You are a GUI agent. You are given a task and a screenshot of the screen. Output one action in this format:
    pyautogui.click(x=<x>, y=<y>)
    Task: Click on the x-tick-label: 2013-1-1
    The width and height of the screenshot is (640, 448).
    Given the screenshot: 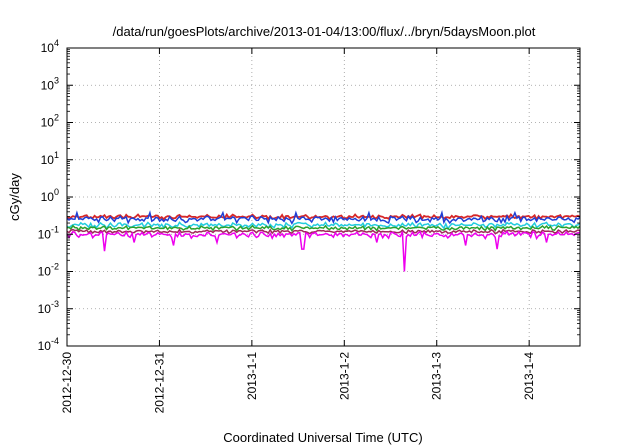 What is the action you would take?
    pyautogui.click(x=252, y=376)
    